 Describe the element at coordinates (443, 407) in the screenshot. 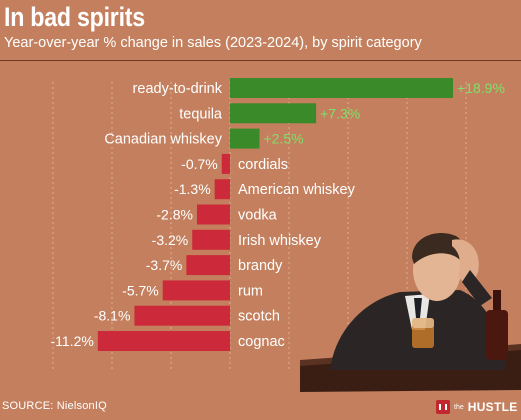

I see `hustle-logo-icon` at that location.